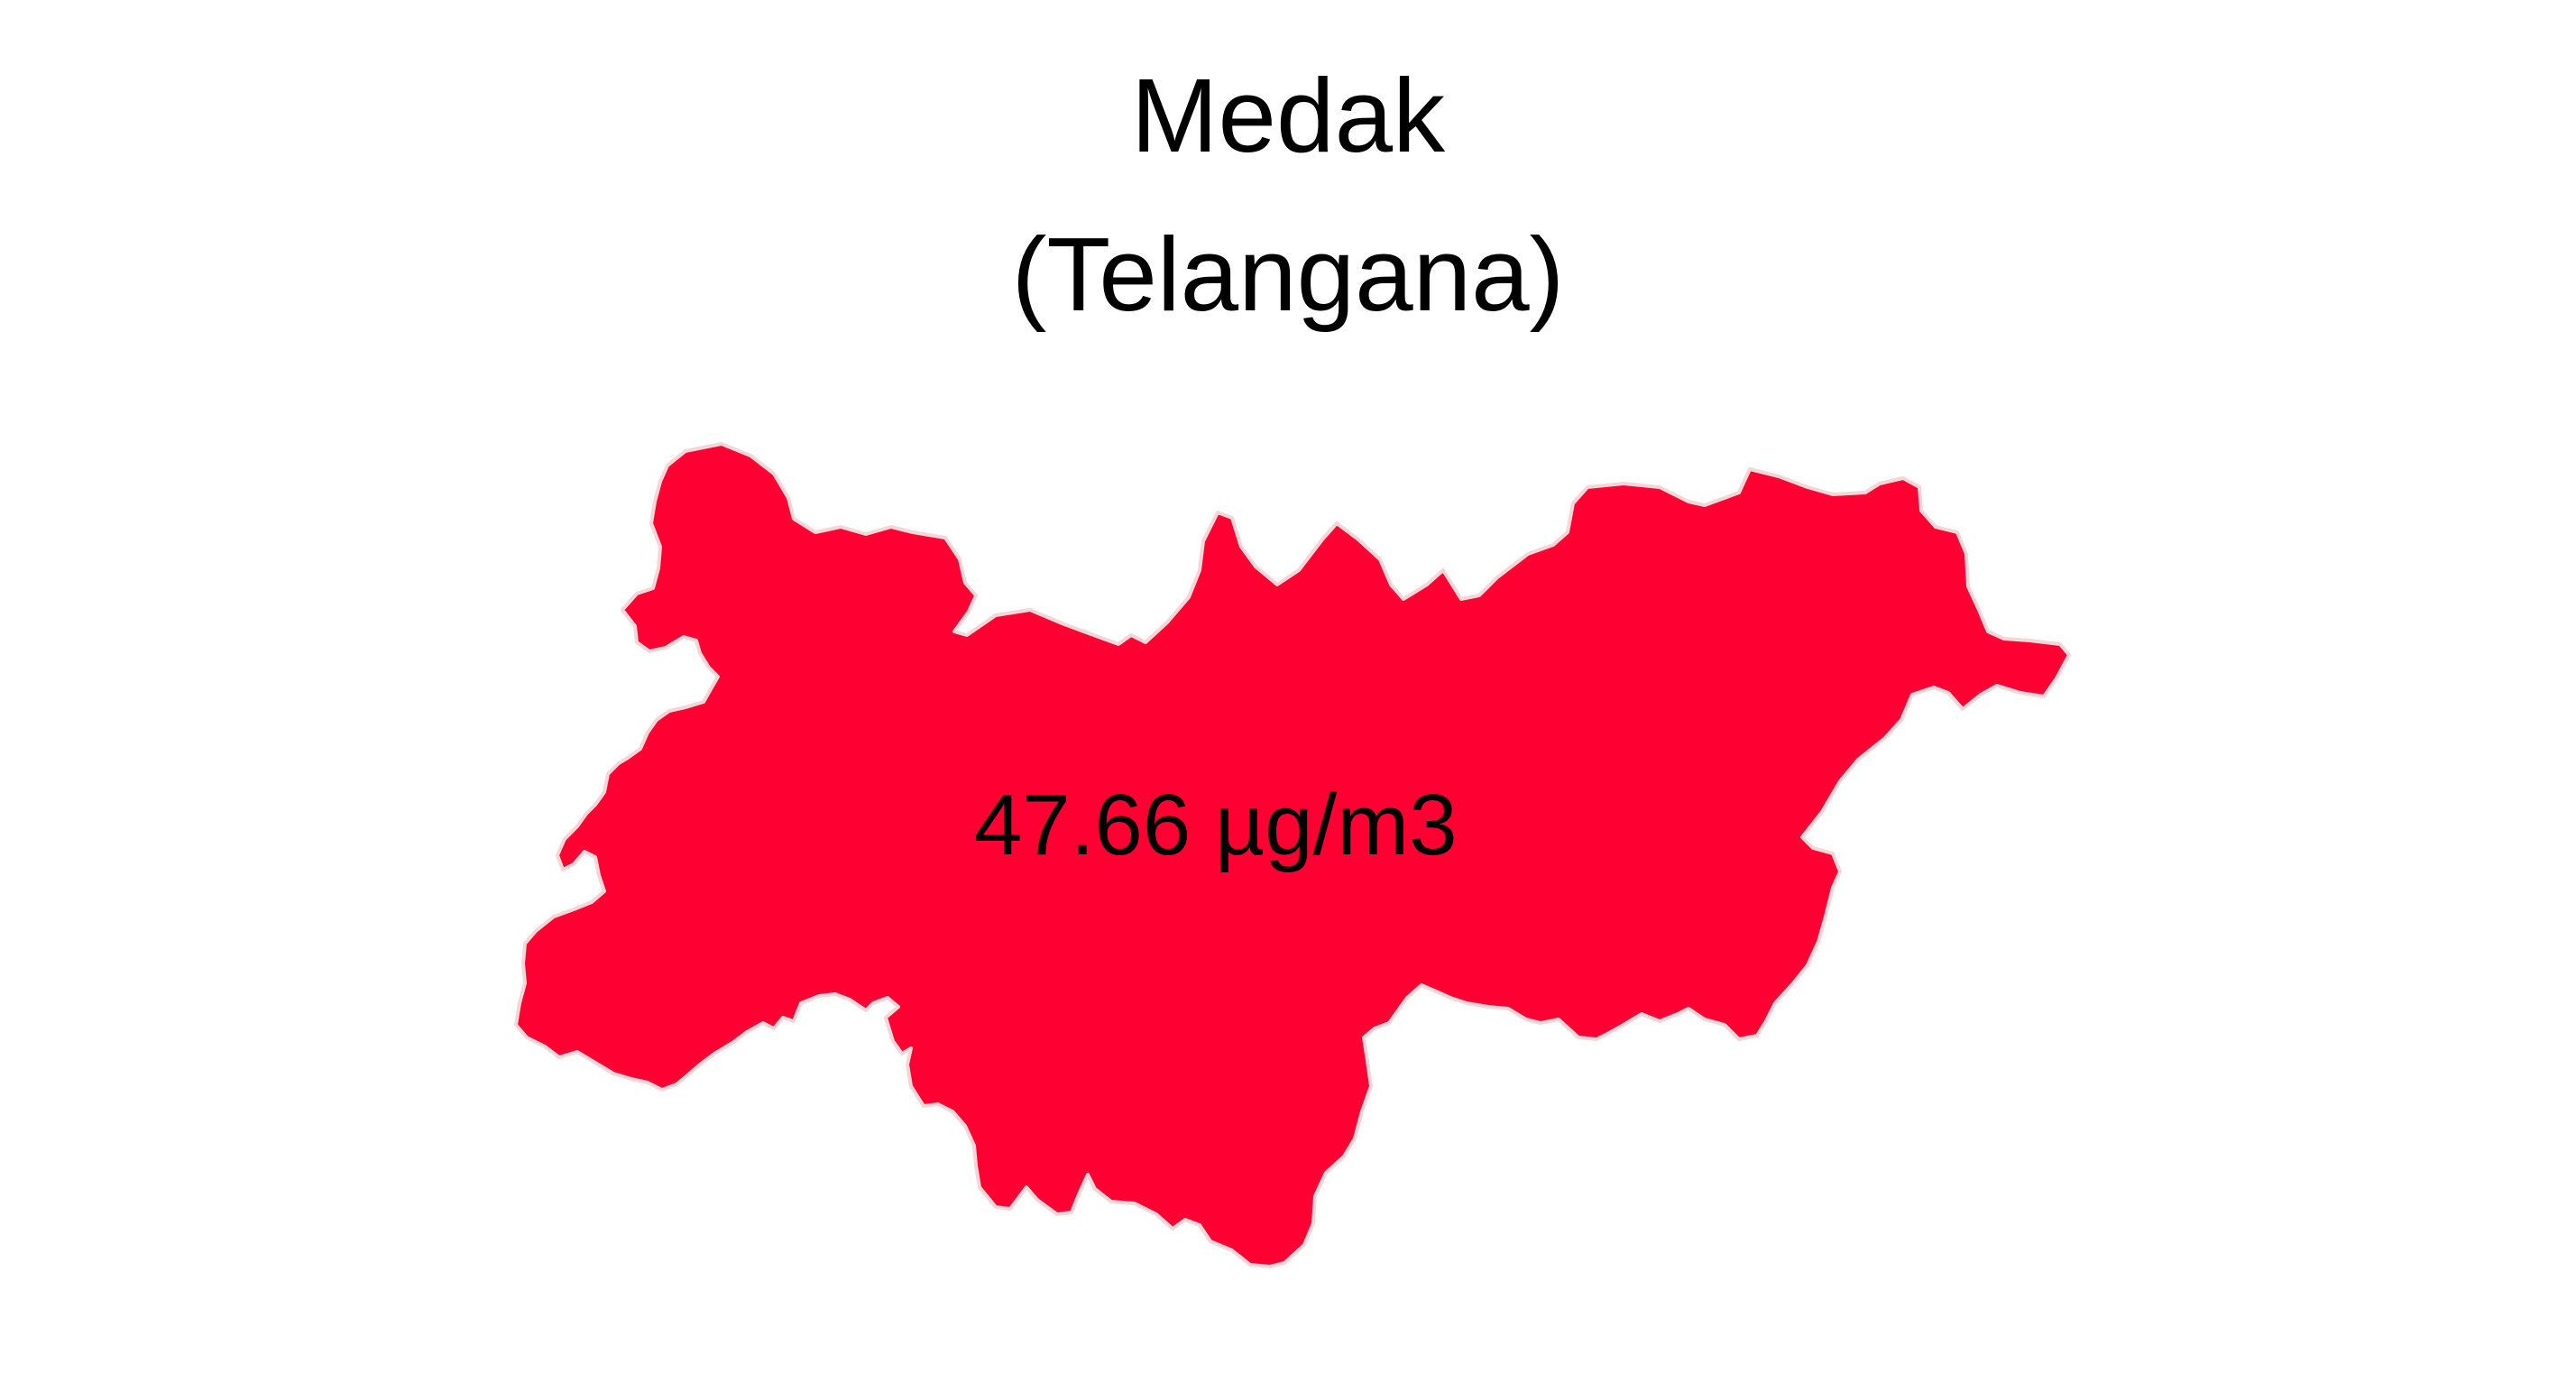 The image size is (2576, 1392). I want to click on map-subtitle: (Telangana), so click(1288, 274).